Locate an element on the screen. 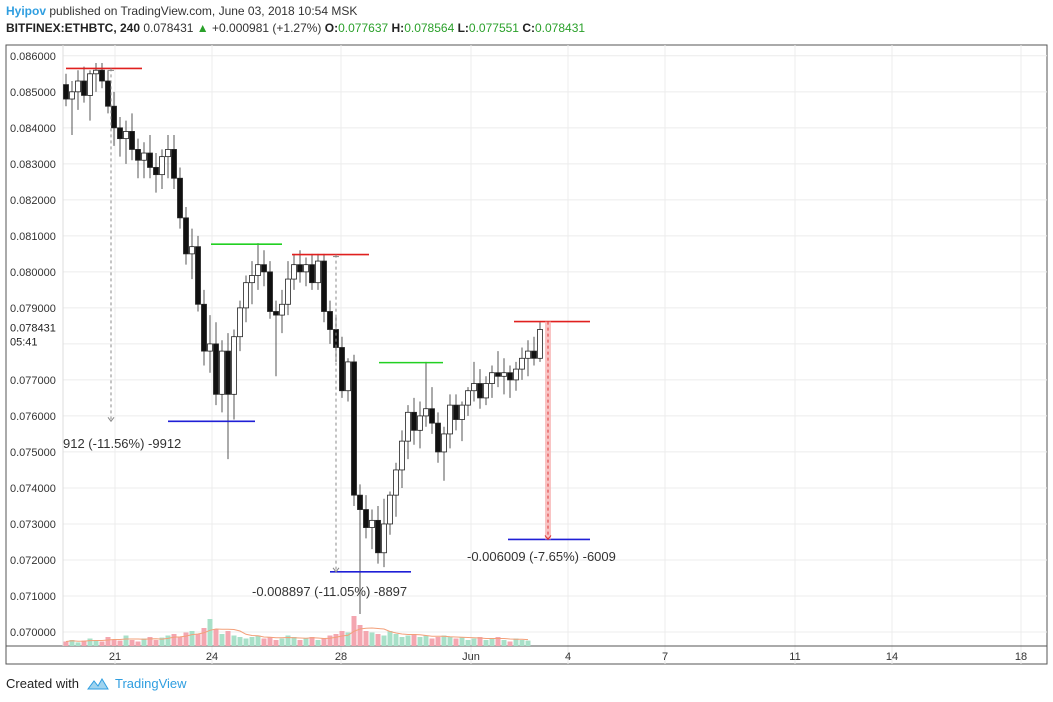 The width and height of the screenshot is (1053, 702). x-tick-label: 18 is located at coordinates (1021, 657).